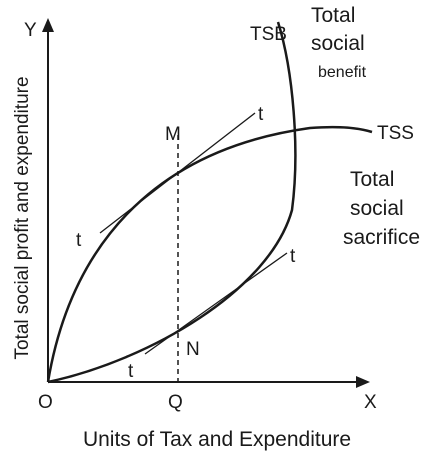 The image size is (434, 455). What do you see at coordinates (377, 208) in the screenshot?
I see `tss-label: social` at bounding box center [377, 208].